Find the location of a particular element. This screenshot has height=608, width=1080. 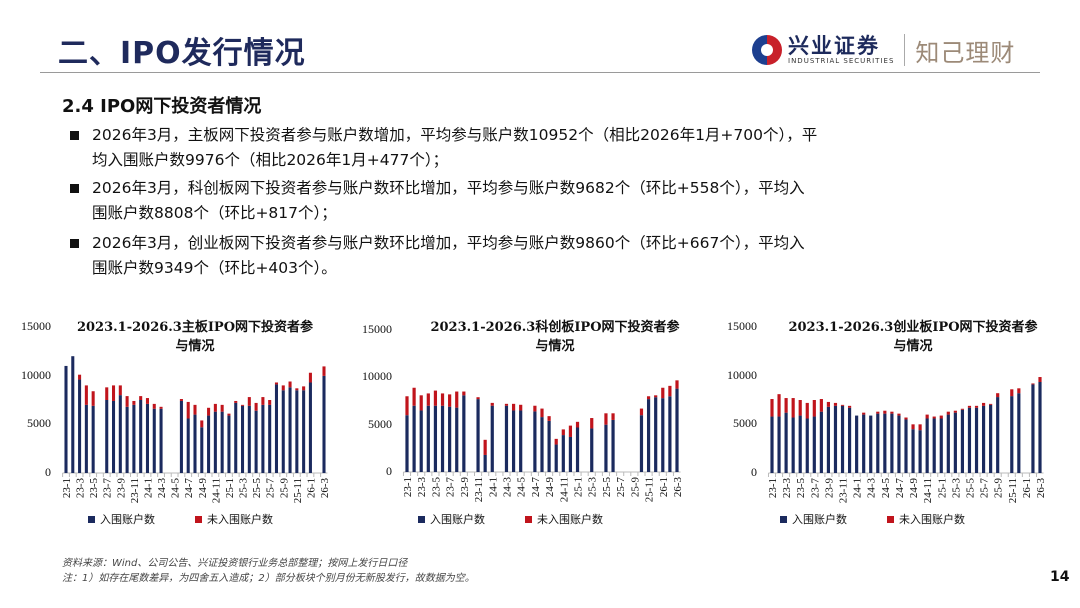

y-tick-label: 0 is located at coordinates (48, 472).